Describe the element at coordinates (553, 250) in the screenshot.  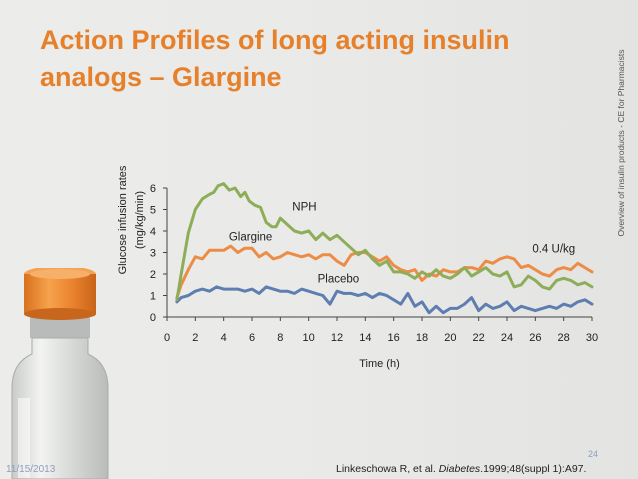
I see `annotation-label: 0.4 U/kg` at that location.